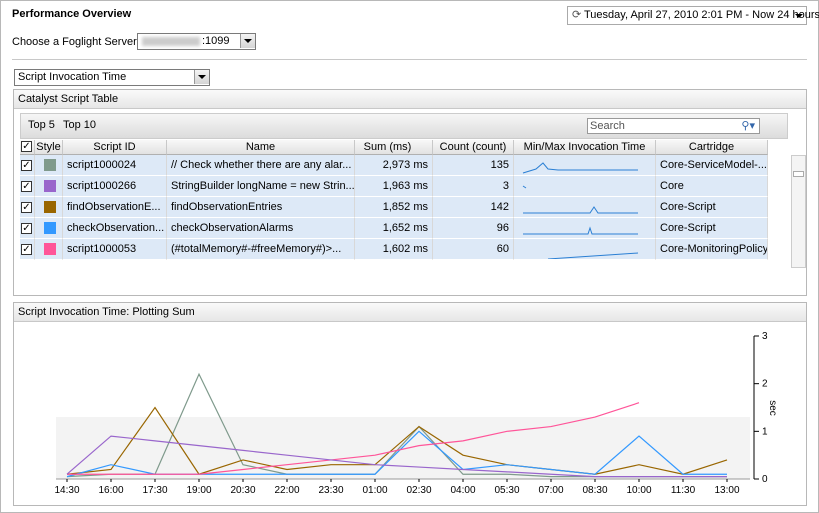  Describe the element at coordinates (403, 448) in the screenshot. I see `band` at that location.